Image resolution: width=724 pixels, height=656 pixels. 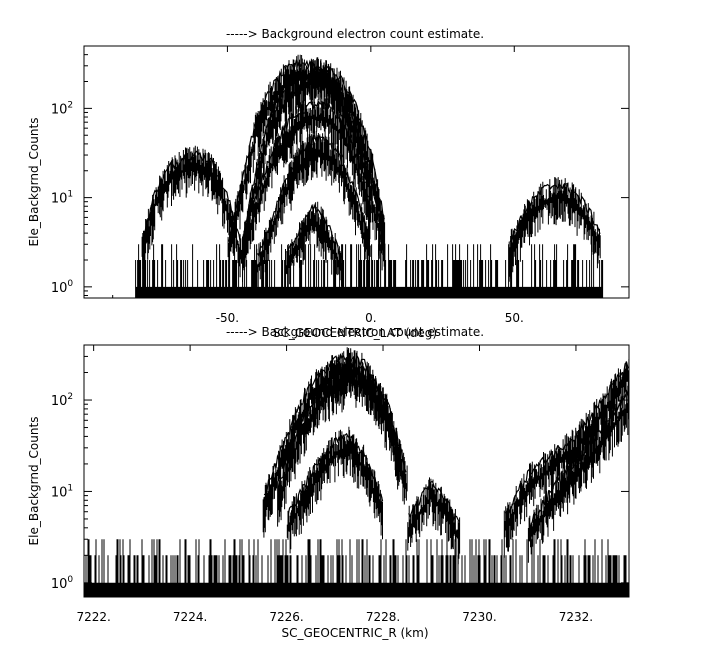 I want to click on chart-bottom-x-label: SC_GEOCENTRIC_R (km), so click(x=355, y=633).